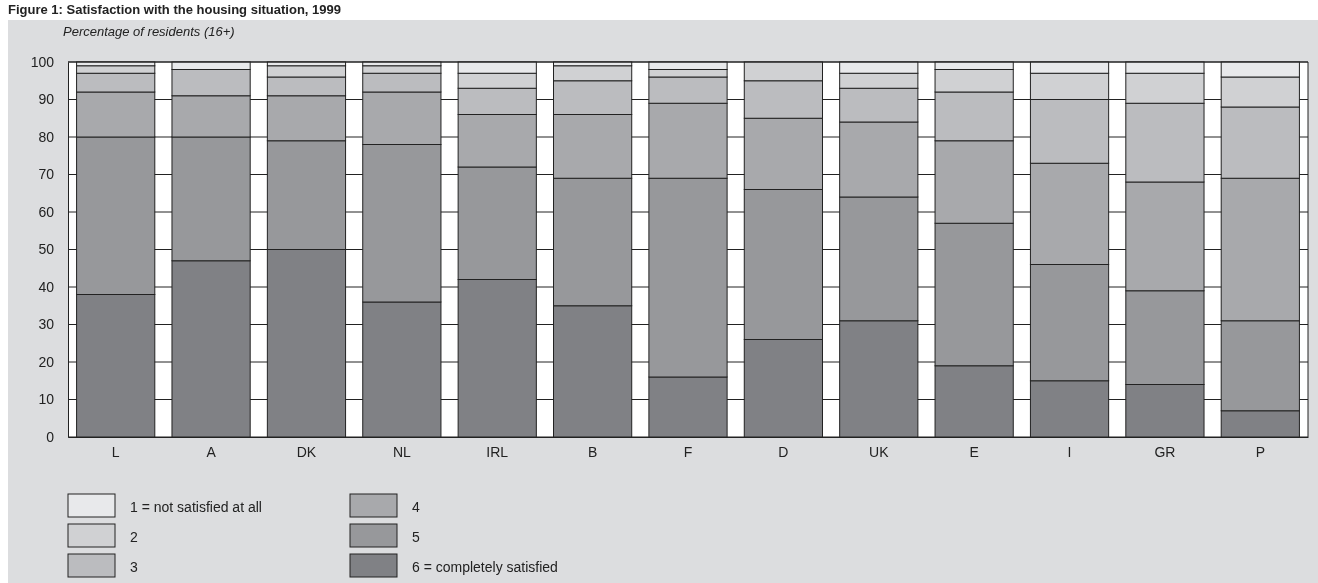  What do you see at coordinates (46, 361) in the screenshot?
I see `y-tick-label: 20` at bounding box center [46, 361].